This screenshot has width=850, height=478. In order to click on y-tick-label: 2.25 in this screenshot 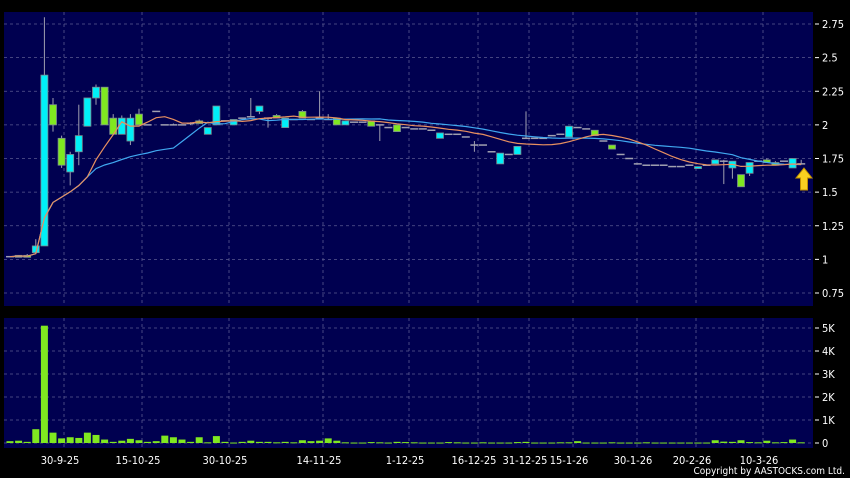, I will do `click(833, 91)`.